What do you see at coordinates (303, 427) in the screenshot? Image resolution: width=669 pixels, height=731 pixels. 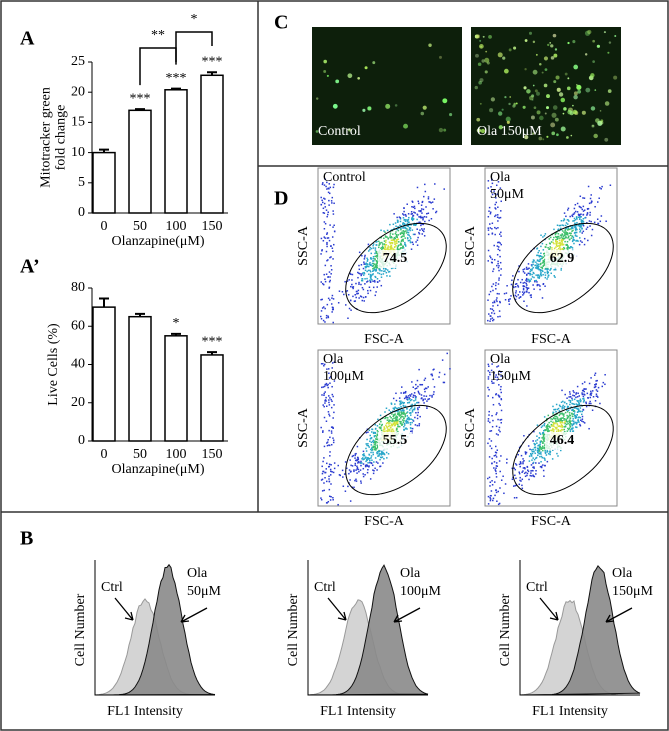 I see `y-axis-title: SSC-A` at bounding box center [303, 427].